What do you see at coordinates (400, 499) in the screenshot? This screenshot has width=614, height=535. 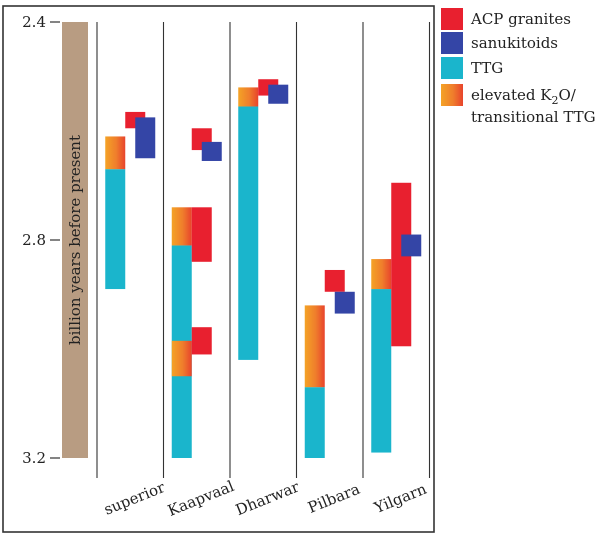 I see `category-label: Yilgarn` at bounding box center [400, 499].